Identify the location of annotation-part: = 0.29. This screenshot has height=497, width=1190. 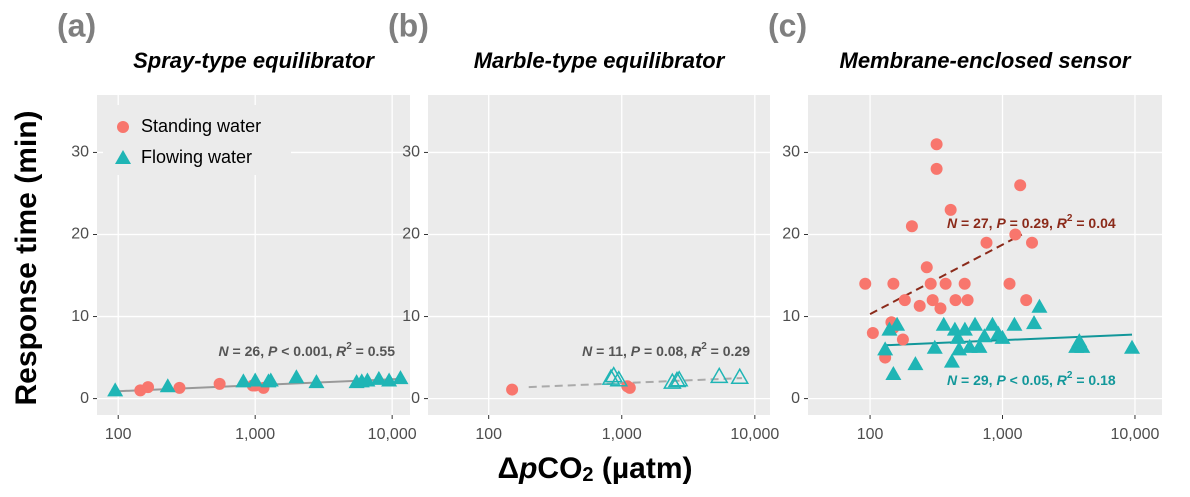
(728, 351).